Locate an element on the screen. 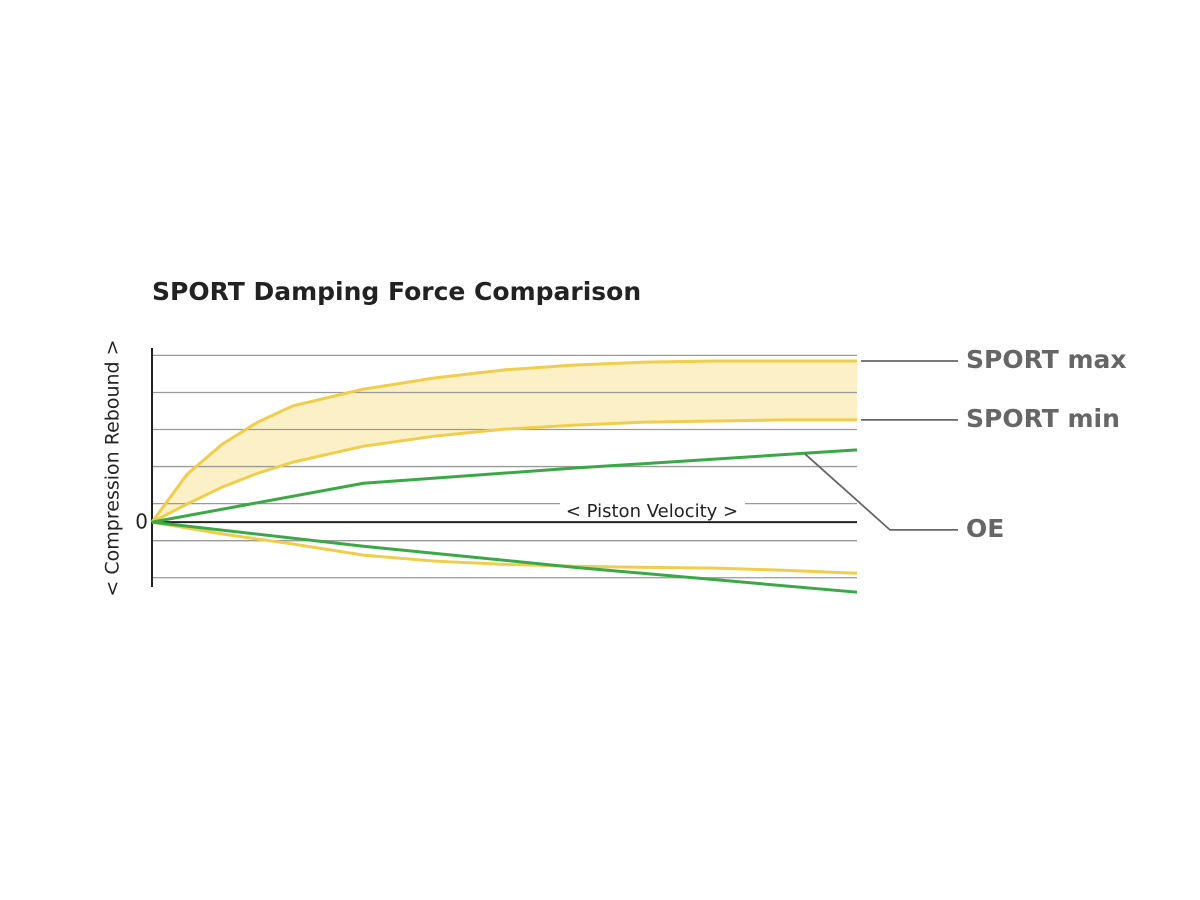 This screenshot has height=900, width=1200. y-axis-label: < Compression Rebound > is located at coordinates (113, 467).